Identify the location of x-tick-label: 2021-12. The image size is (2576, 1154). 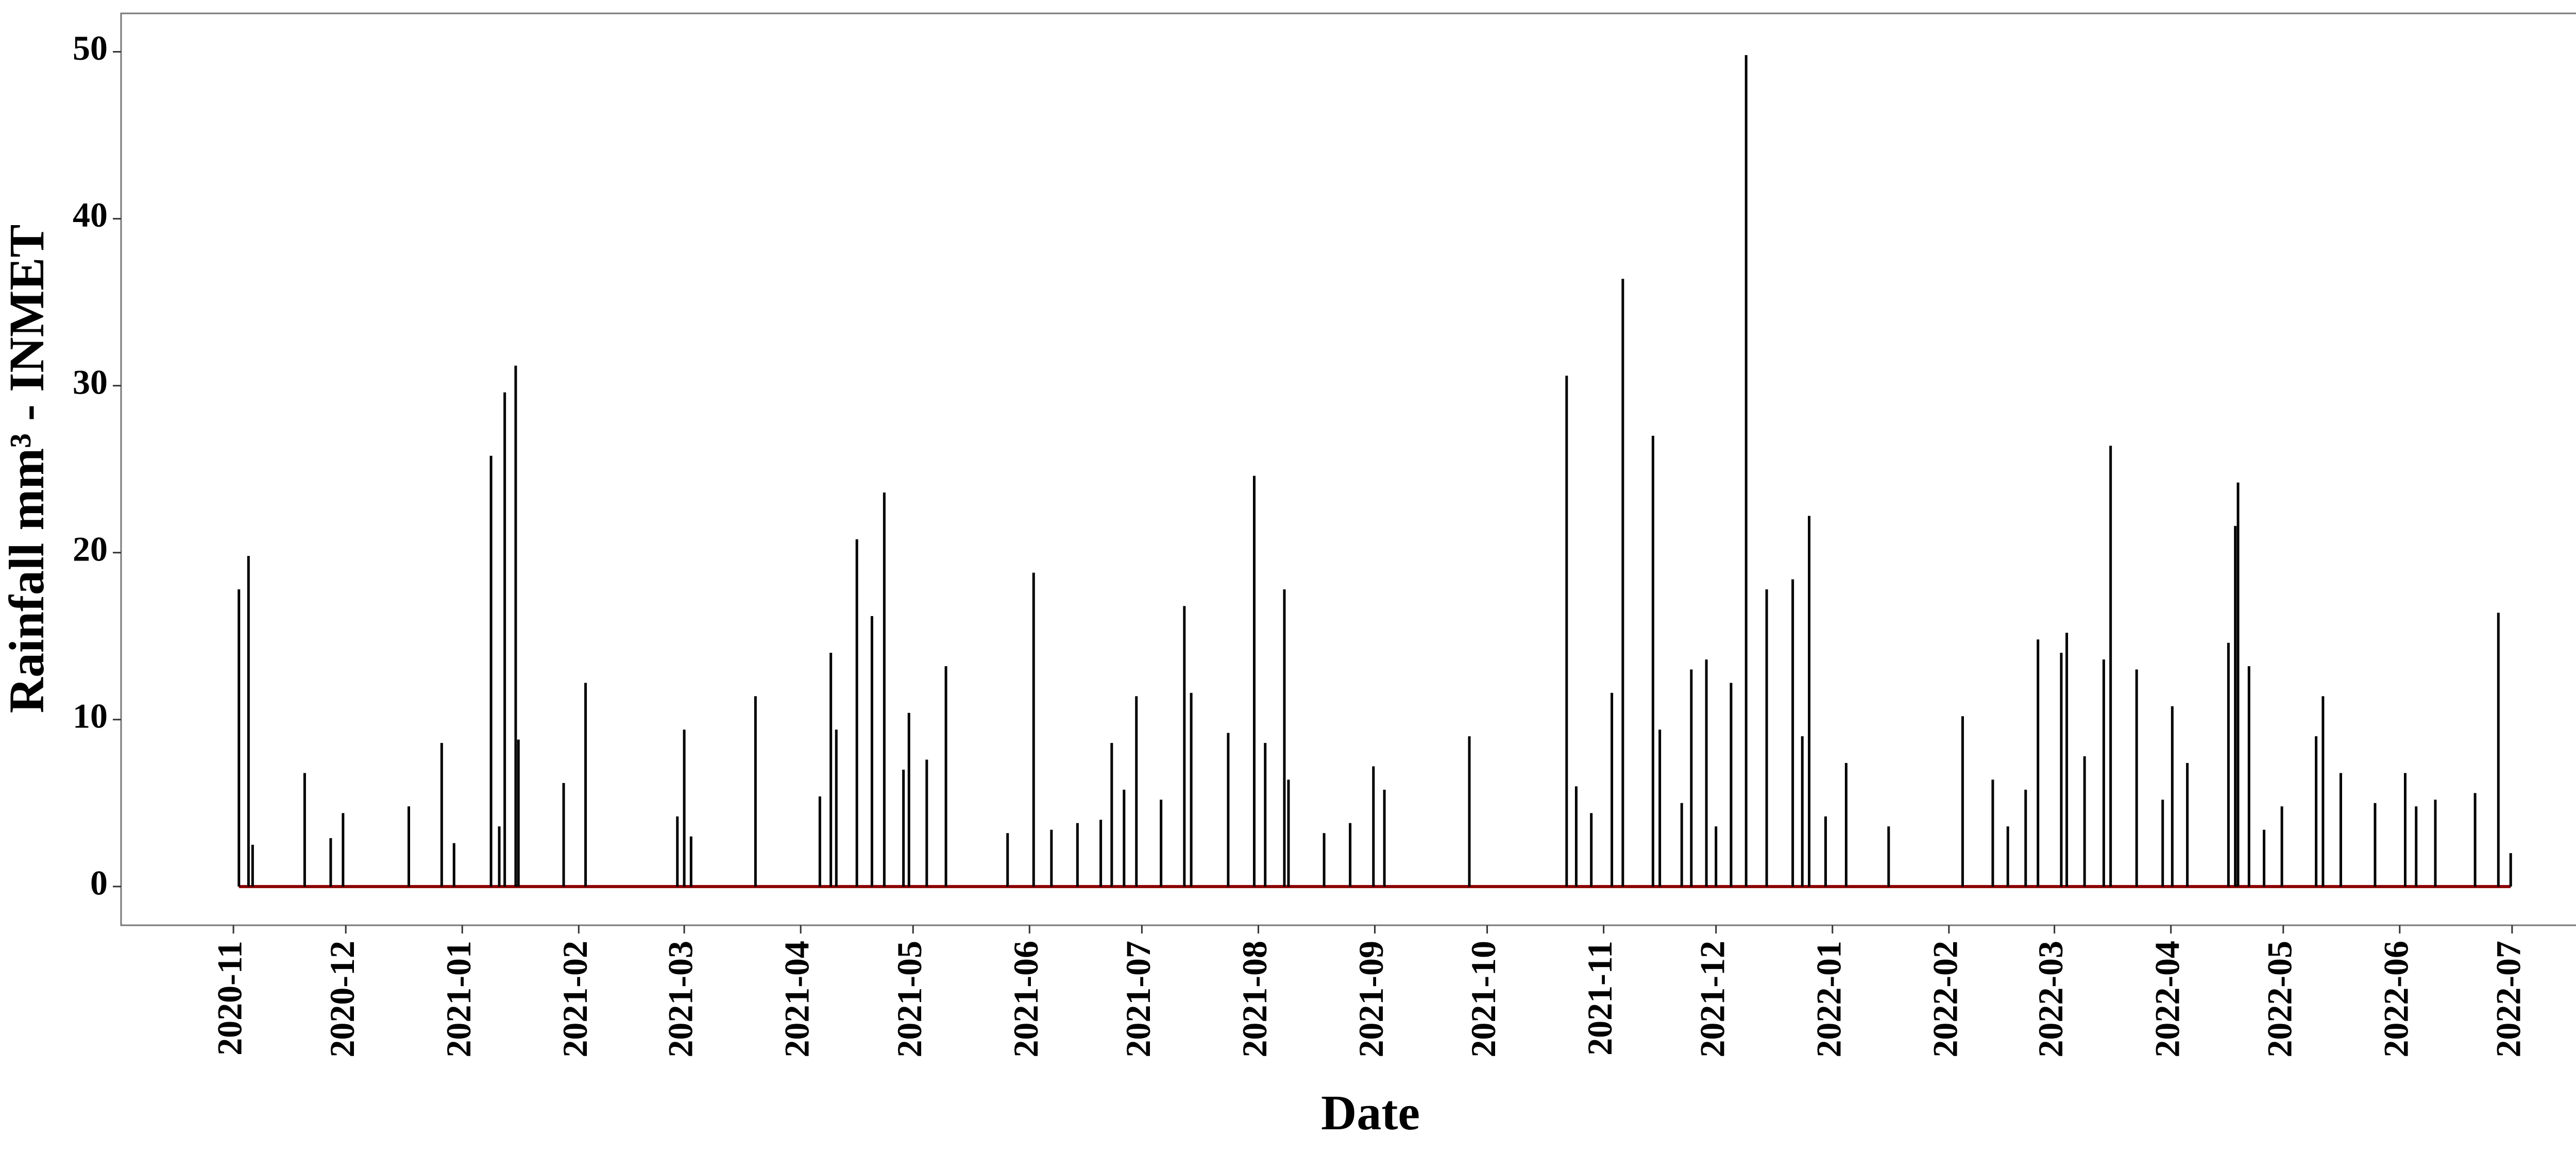
(1712, 999).